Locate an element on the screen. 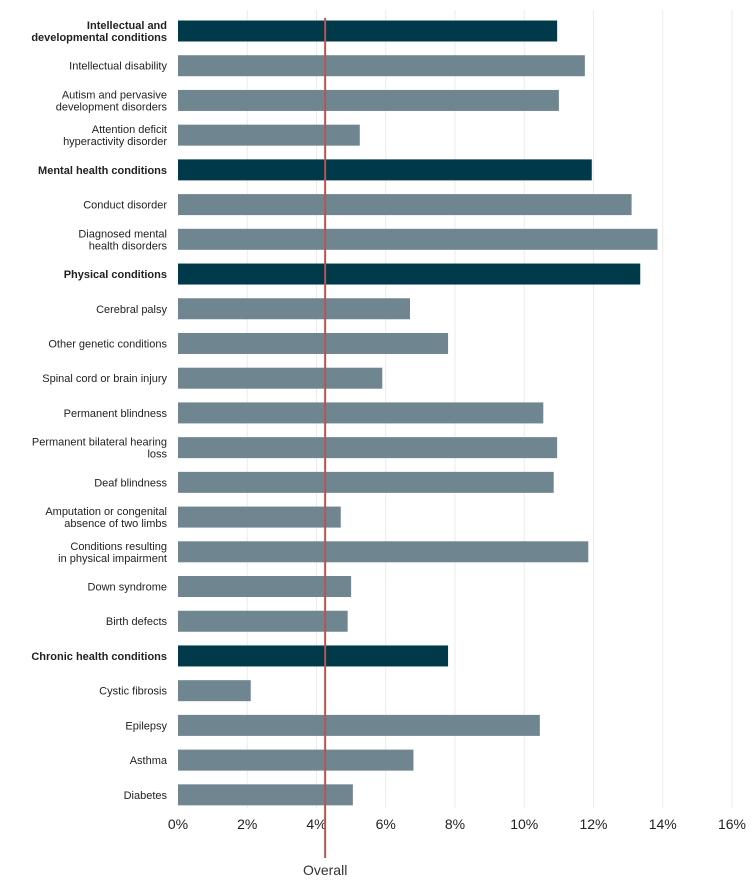  x-axis-ticks: 0% 2% 4% 6% 8% 10% 12% 14% 16% is located at coordinates (457, 824).